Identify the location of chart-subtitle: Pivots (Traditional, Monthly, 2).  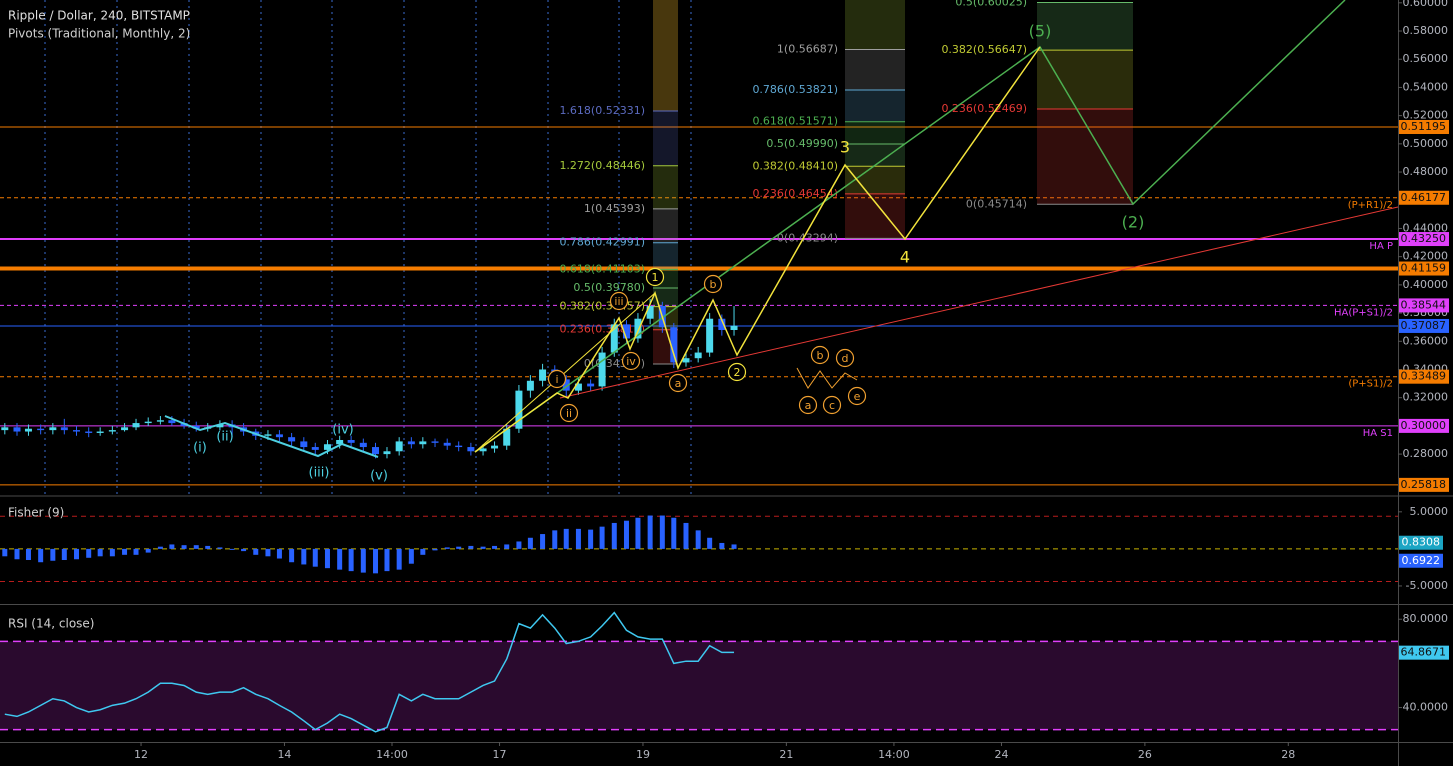
(99, 34).